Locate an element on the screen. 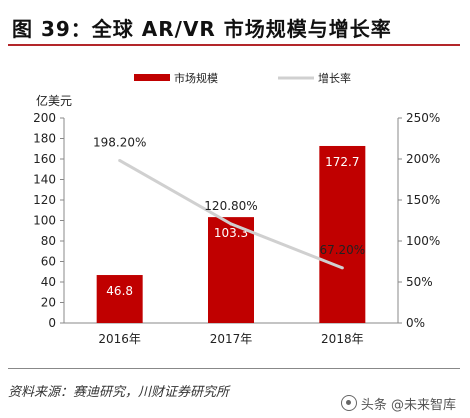  y-right-tick-label: 150% is located at coordinates (423, 200).